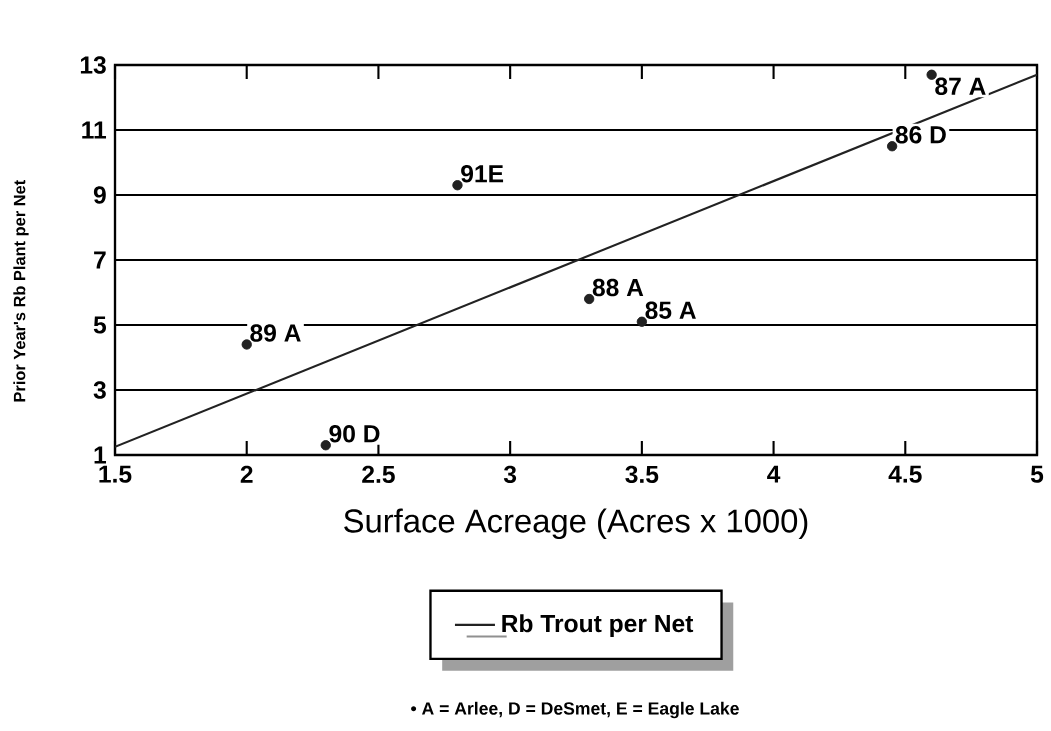 The width and height of the screenshot is (1051, 731). What do you see at coordinates (598, 626) in the screenshot?
I see `legend-label: Rb Trout per Net` at bounding box center [598, 626].